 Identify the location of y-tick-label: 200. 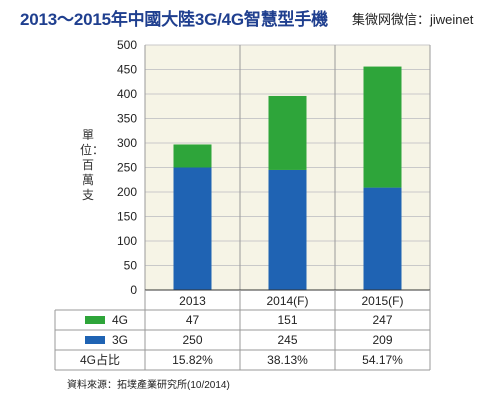
(127, 192).